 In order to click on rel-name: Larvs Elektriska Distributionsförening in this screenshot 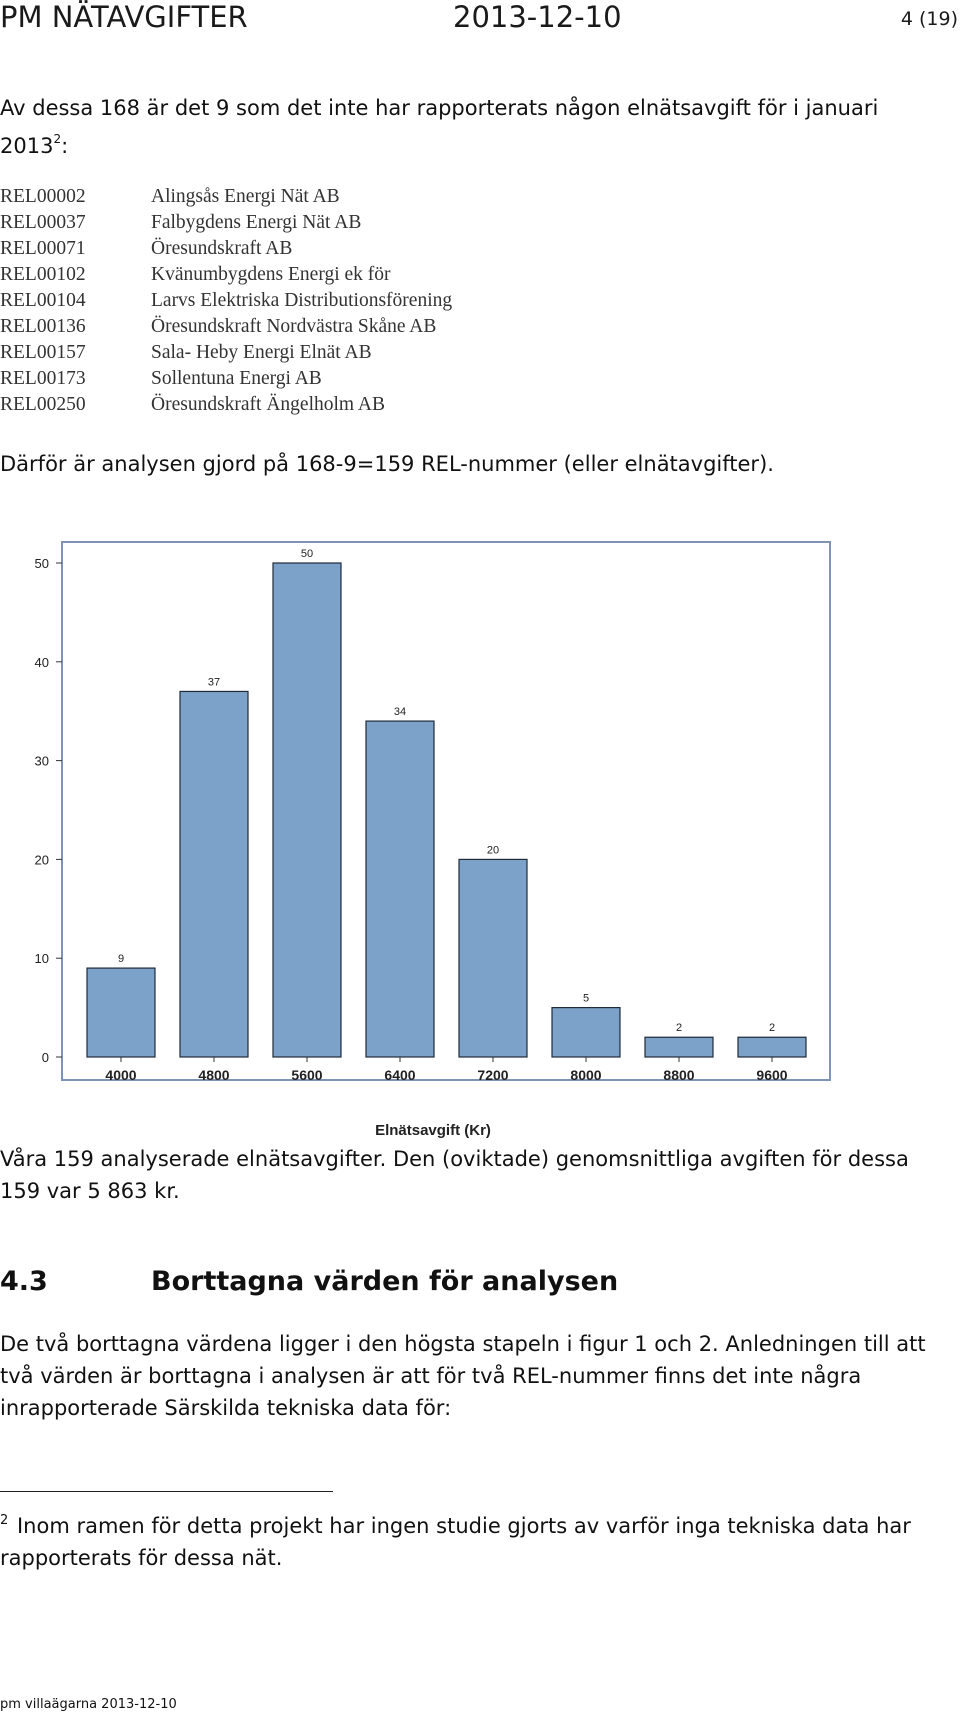, I will do `click(302, 300)`.